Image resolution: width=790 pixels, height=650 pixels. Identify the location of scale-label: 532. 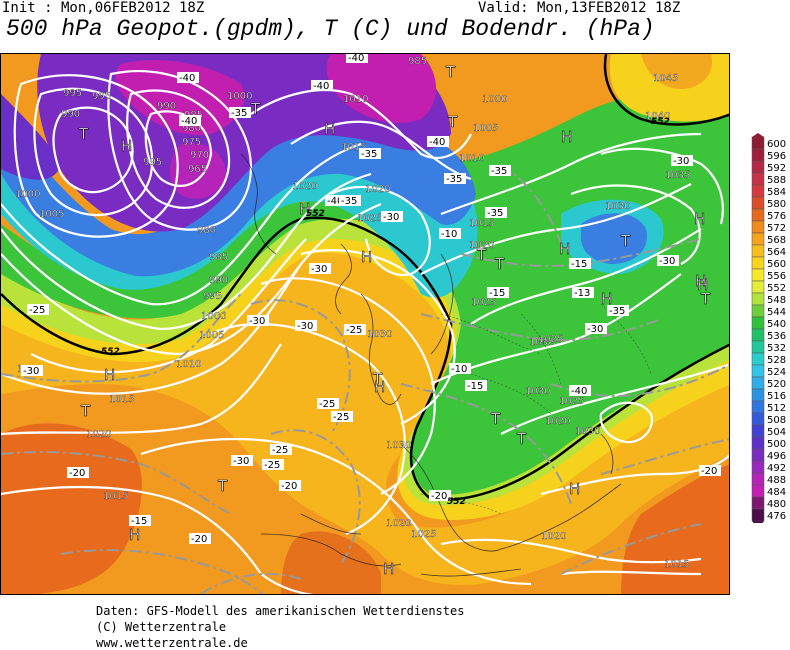
(776, 348).